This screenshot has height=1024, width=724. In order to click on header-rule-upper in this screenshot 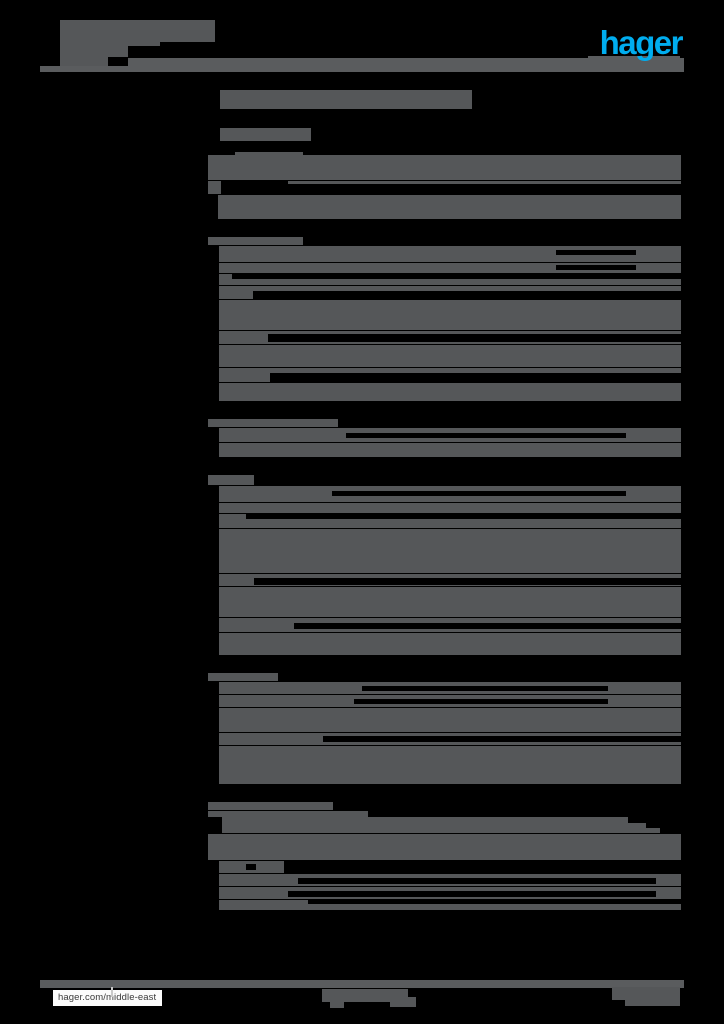, I will do `click(406, 62)`.